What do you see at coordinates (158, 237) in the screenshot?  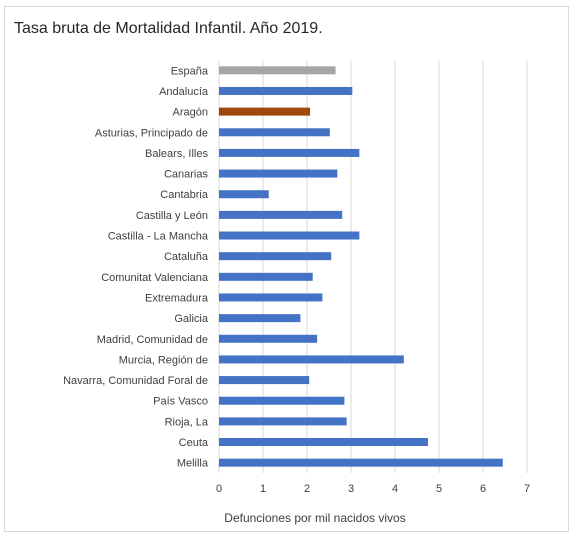 I see `category-label: Castilla - La Mancha` at bounding box center [158, 237].